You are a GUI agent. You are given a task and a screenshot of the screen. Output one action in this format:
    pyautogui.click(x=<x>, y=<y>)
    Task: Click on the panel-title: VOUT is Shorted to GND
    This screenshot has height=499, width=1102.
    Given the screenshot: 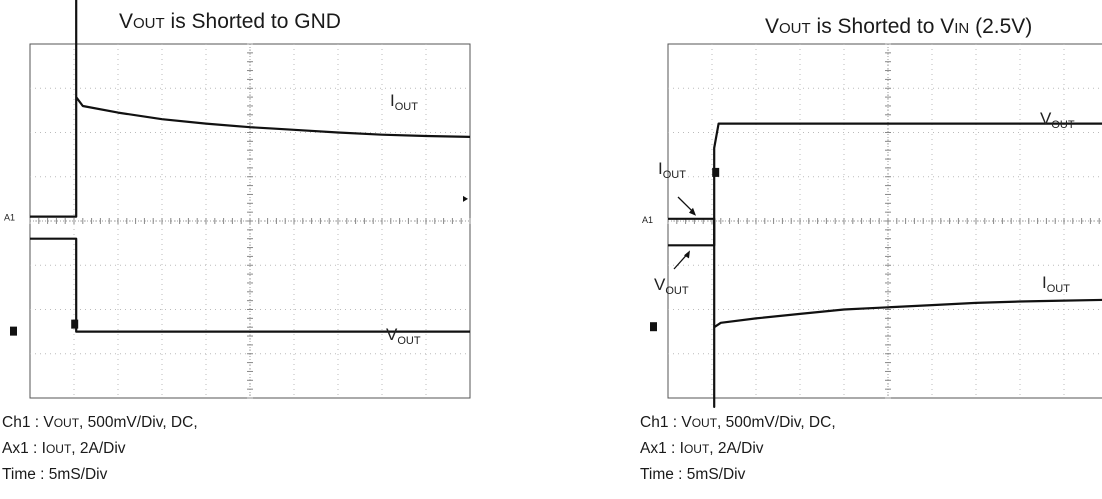 What is the action you would take?
    pyautogui.click(x=230, y=22)
    